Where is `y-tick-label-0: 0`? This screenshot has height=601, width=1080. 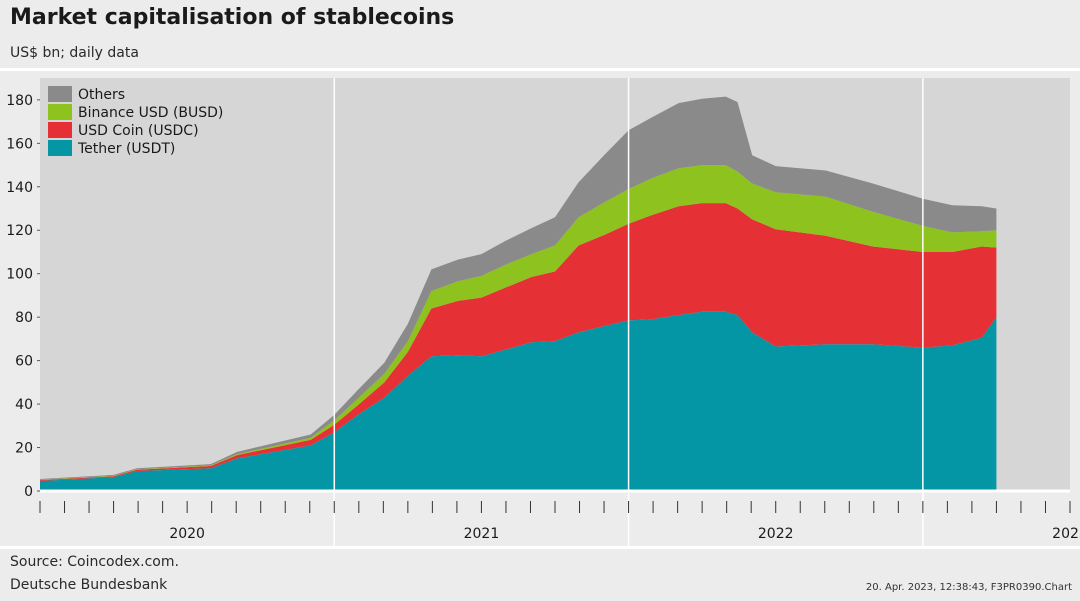 y-tick-label-0: 0 is located at coordinates (28, 492).